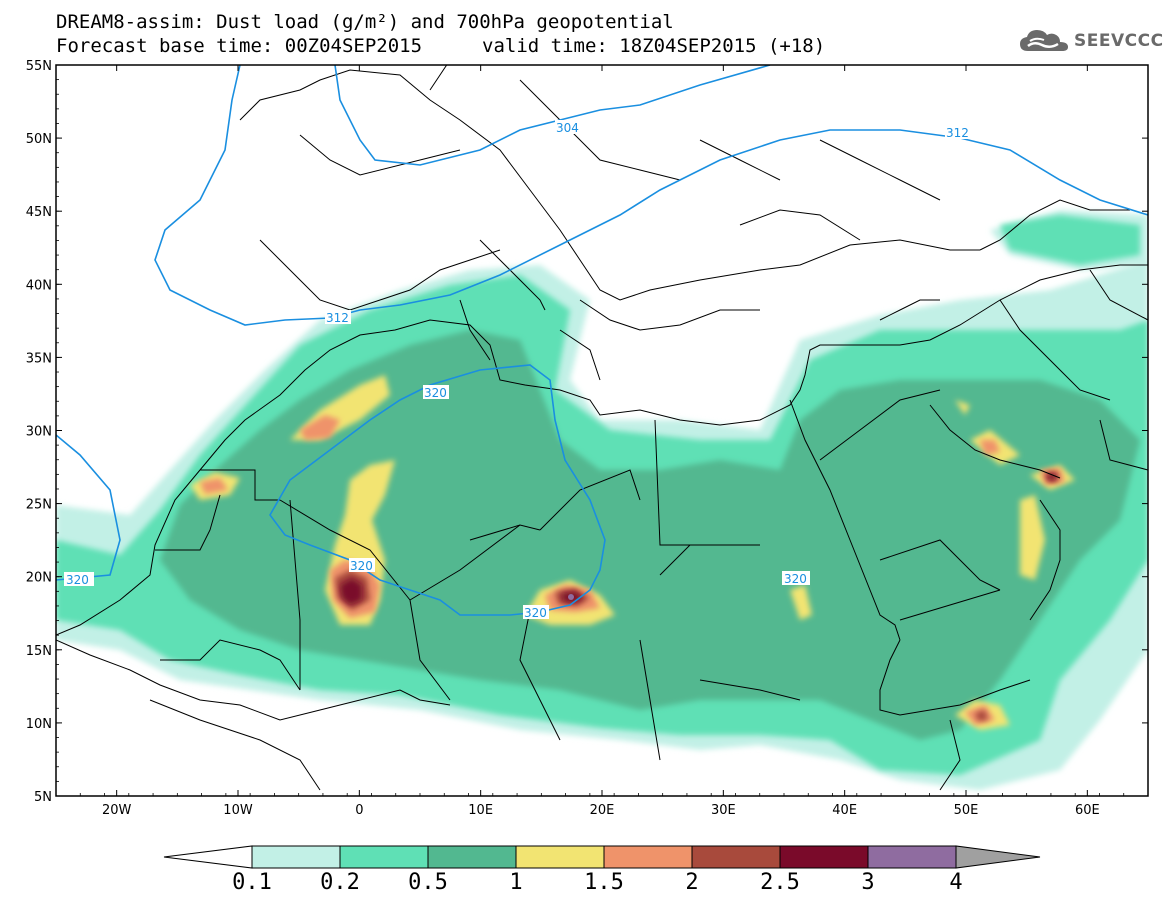  Describe the element at coordinates (435, 393) in the screenshot. I see `contour-label-320-north: 320` at that location.